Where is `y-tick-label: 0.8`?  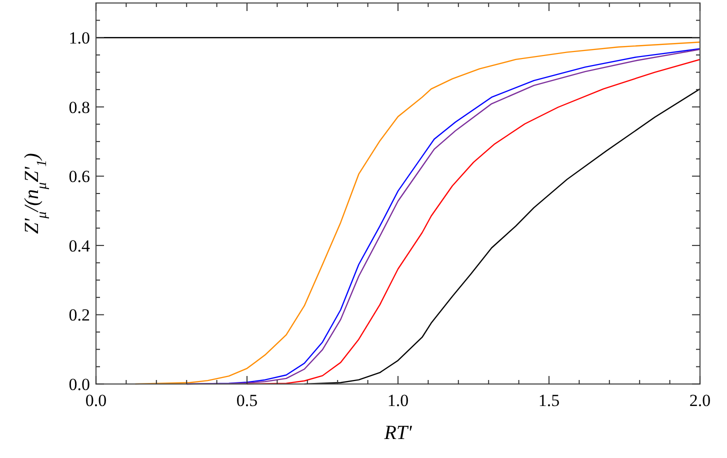 y-tick-label: 0.8 is located at coordinates (79, 107).